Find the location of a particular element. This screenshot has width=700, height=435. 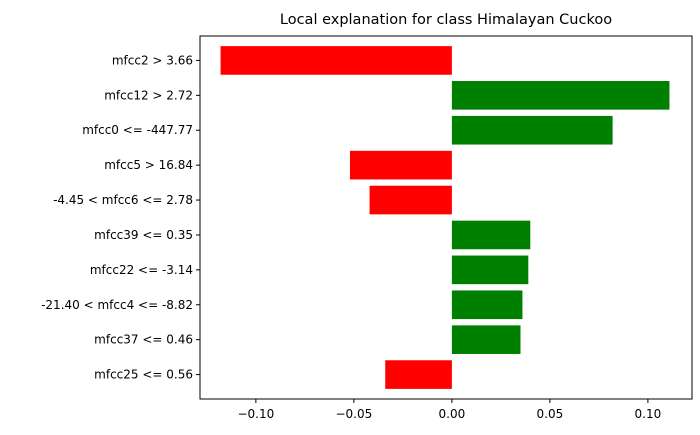

y-tick-label: mfcc5 > 16.84 is located at coordinates (148, 165).